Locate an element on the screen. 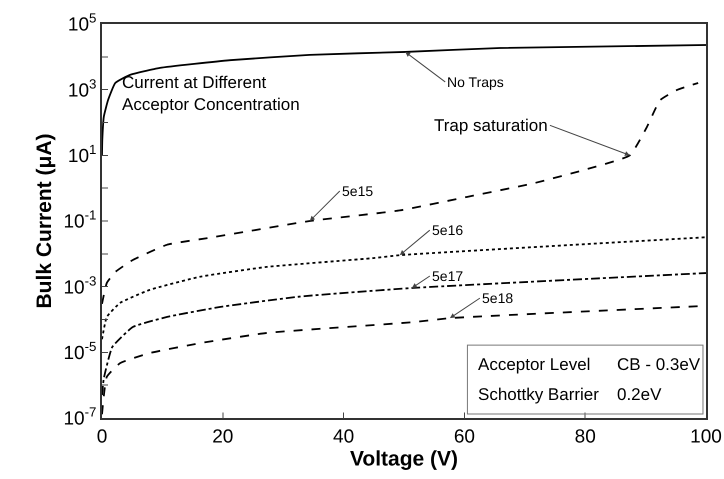 Image resolution: width=724 pixels, height=479 pixels. y-tick-label: 10$^{-5}$ is located at coordinates (79, 351).